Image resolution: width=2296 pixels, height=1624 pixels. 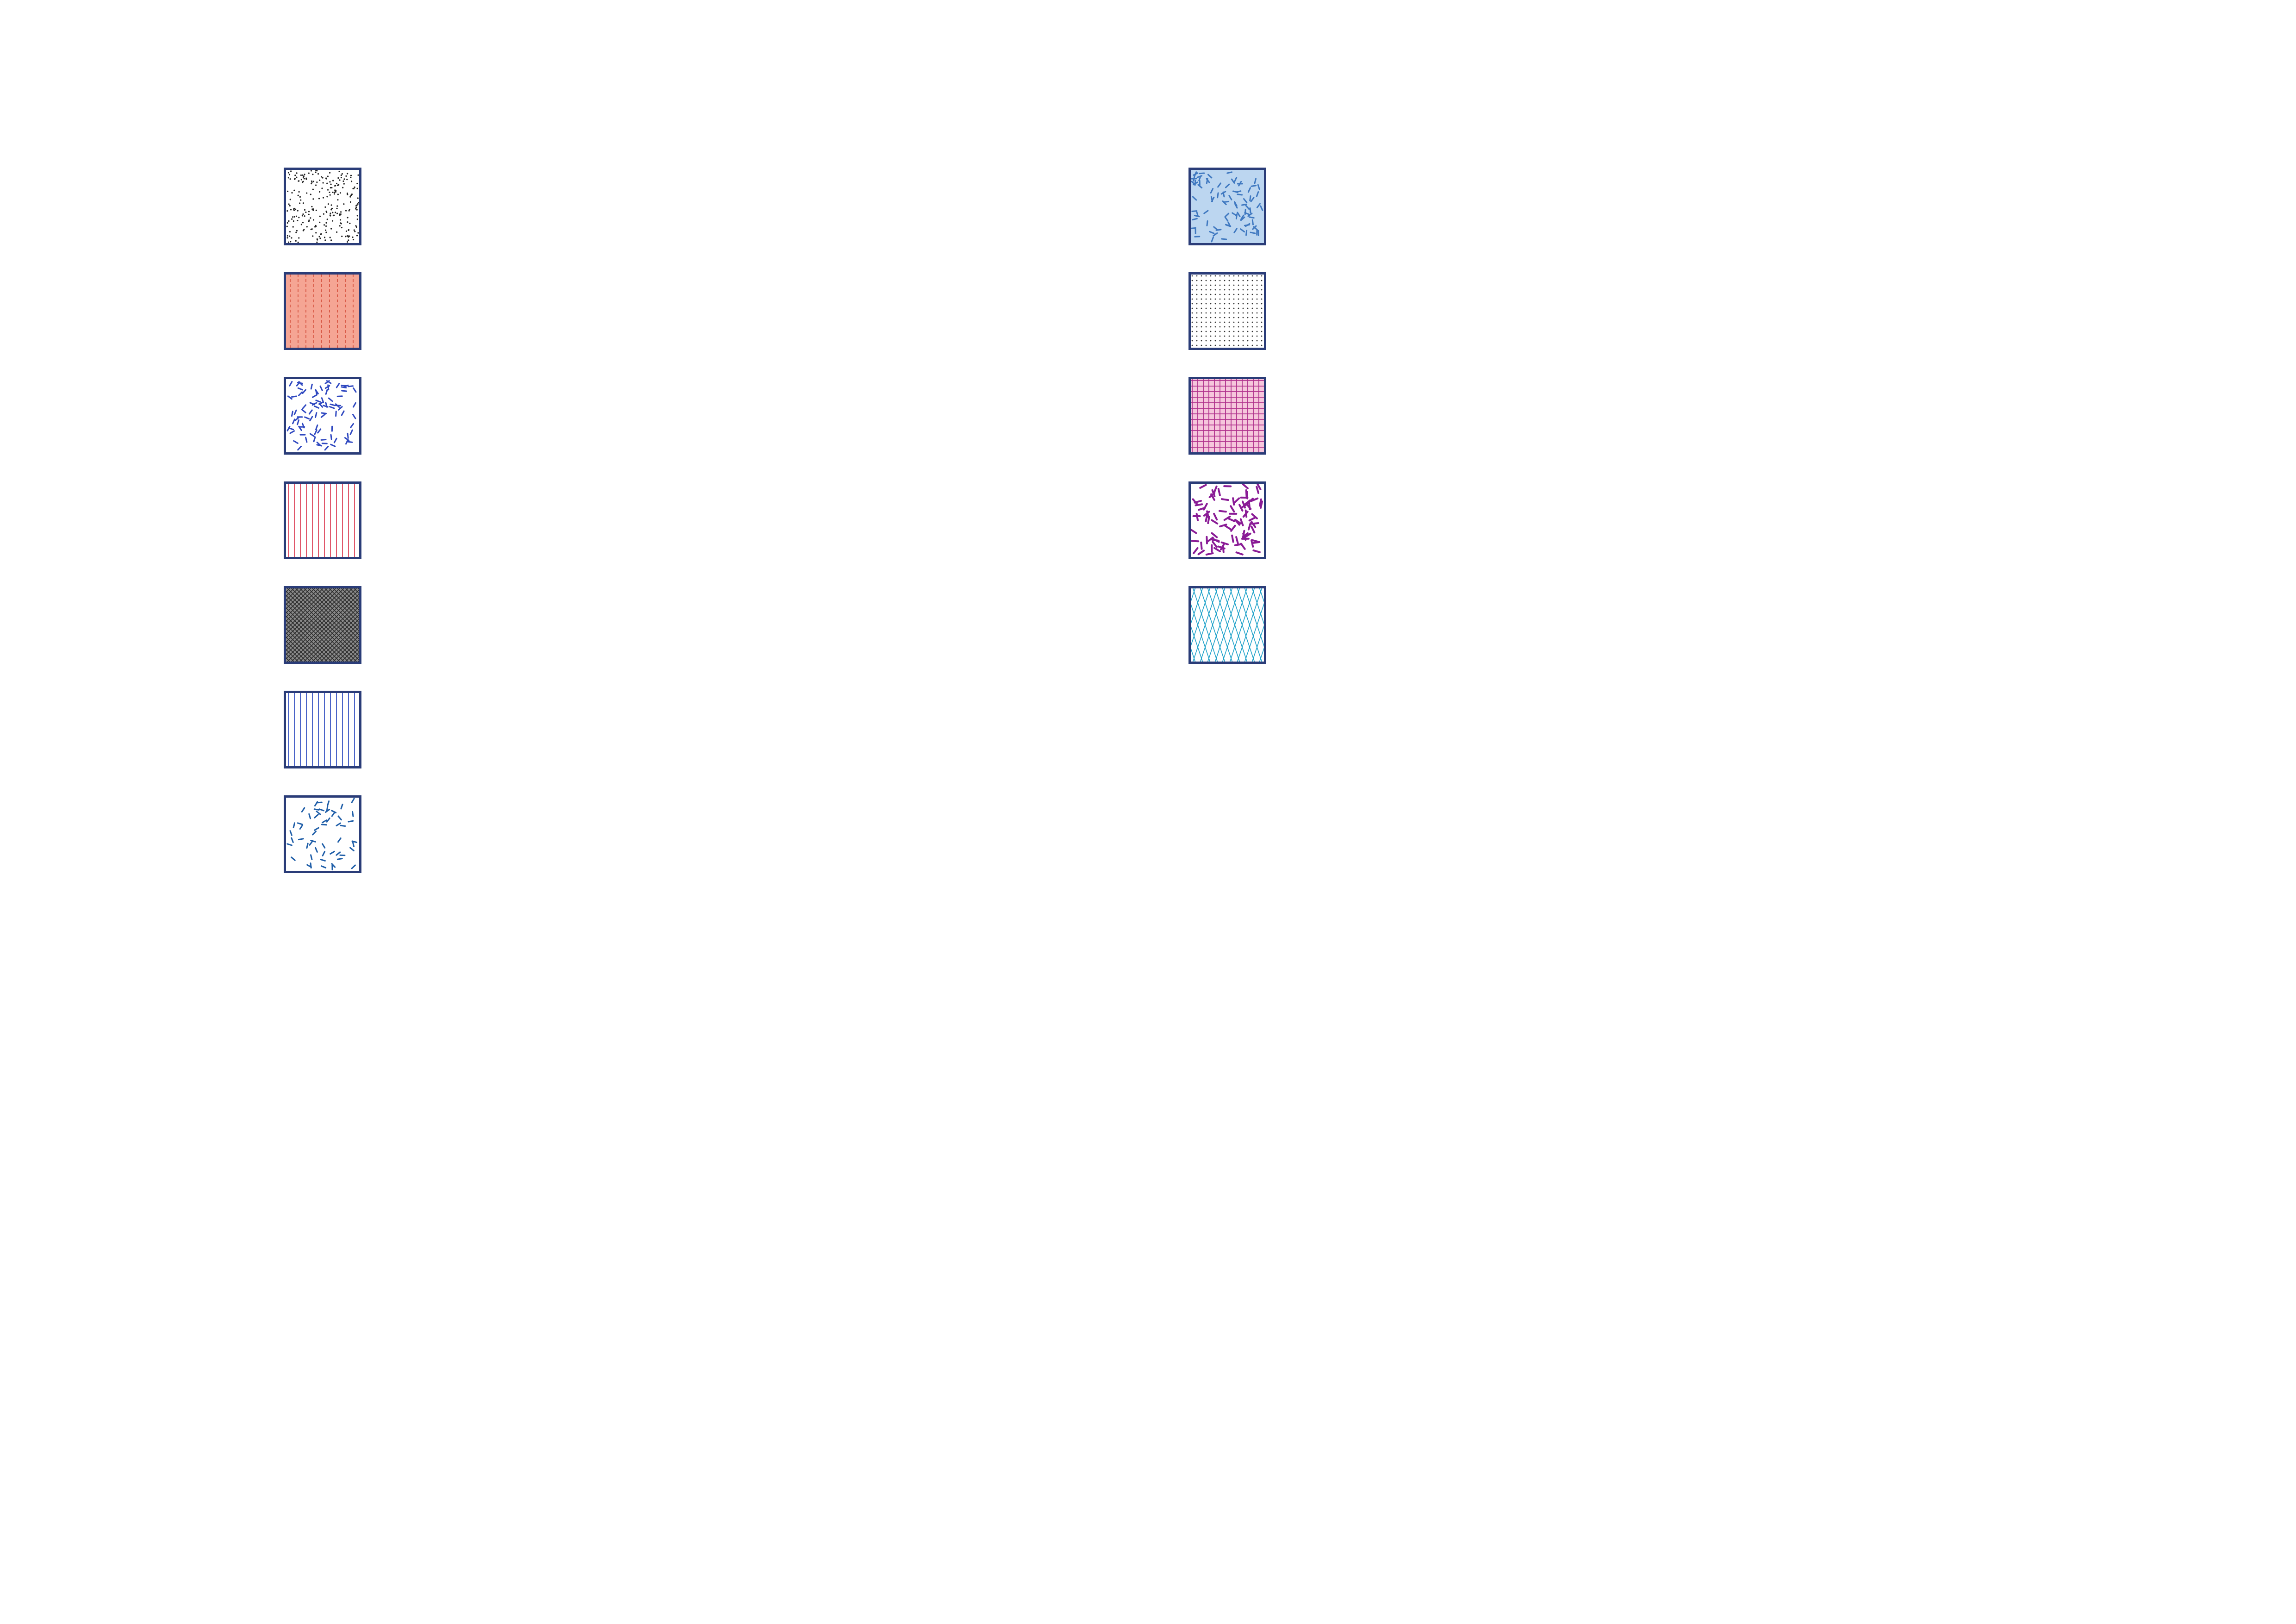 I want to click on swatch-diamond-lattice-icon, so click(x=1227, y=625).